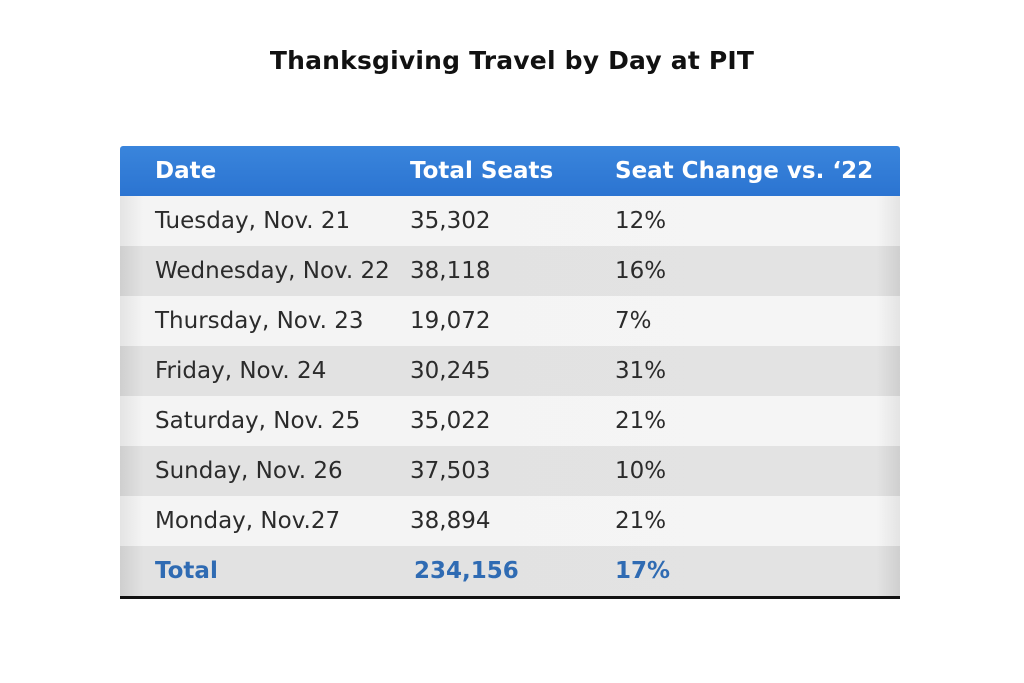  Describe the element at coordinates (641, 221) in the screenshot. I see `cell-seat-change: 12%` at that location.